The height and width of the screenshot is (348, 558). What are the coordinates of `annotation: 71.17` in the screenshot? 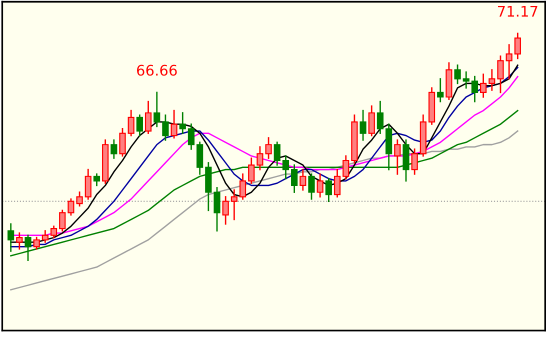 It's located at (518, 11).